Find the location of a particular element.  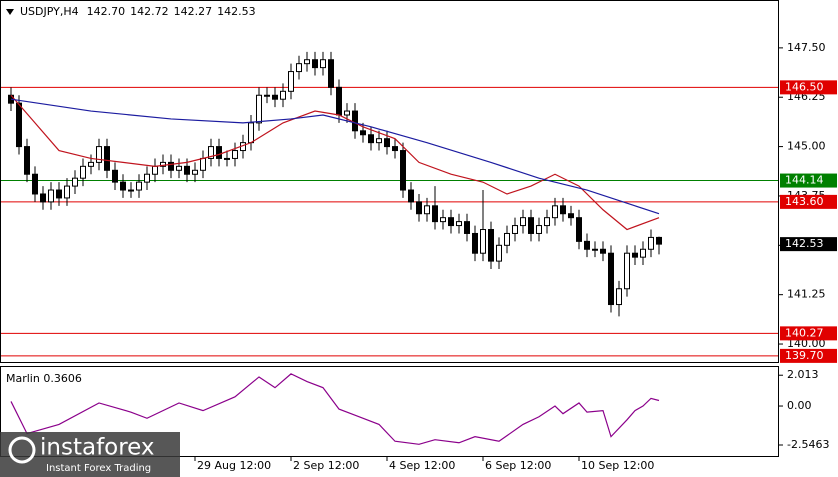

header-close: 142.53 is located at coordinates (236, 11).